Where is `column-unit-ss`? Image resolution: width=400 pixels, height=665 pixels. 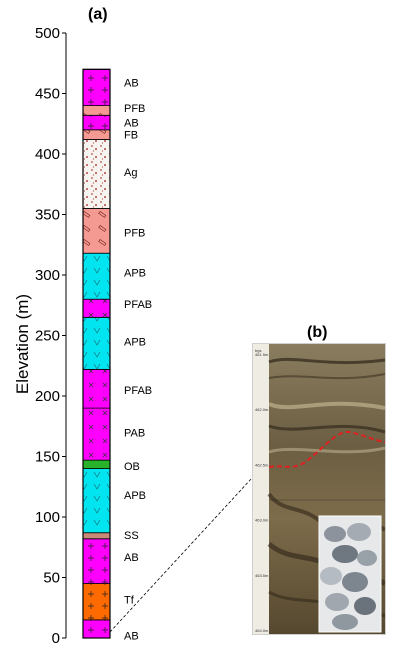 column-unit-ss is located at coordinates (96, 536).